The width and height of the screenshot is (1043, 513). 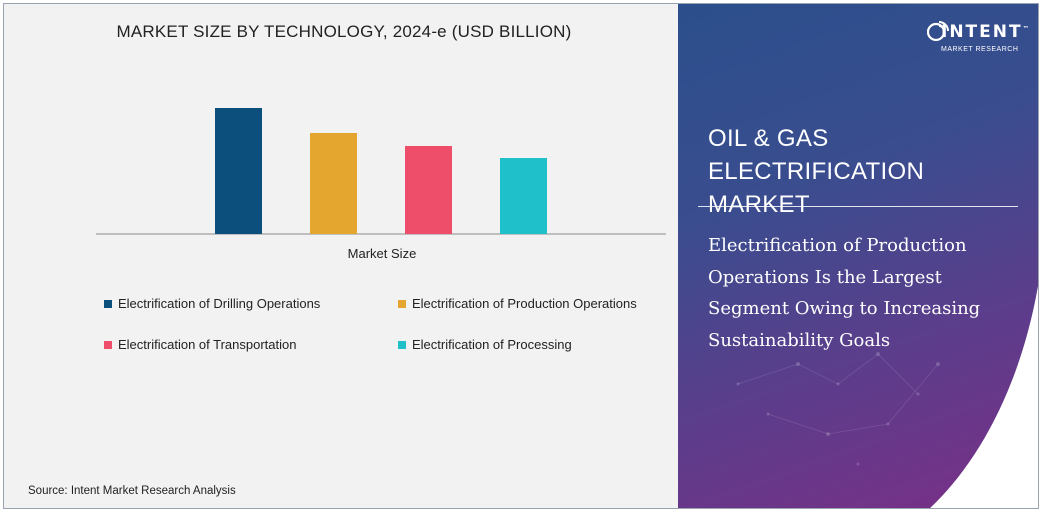 I want to click on legend-swatch-processing, so click(x=402, y=344).